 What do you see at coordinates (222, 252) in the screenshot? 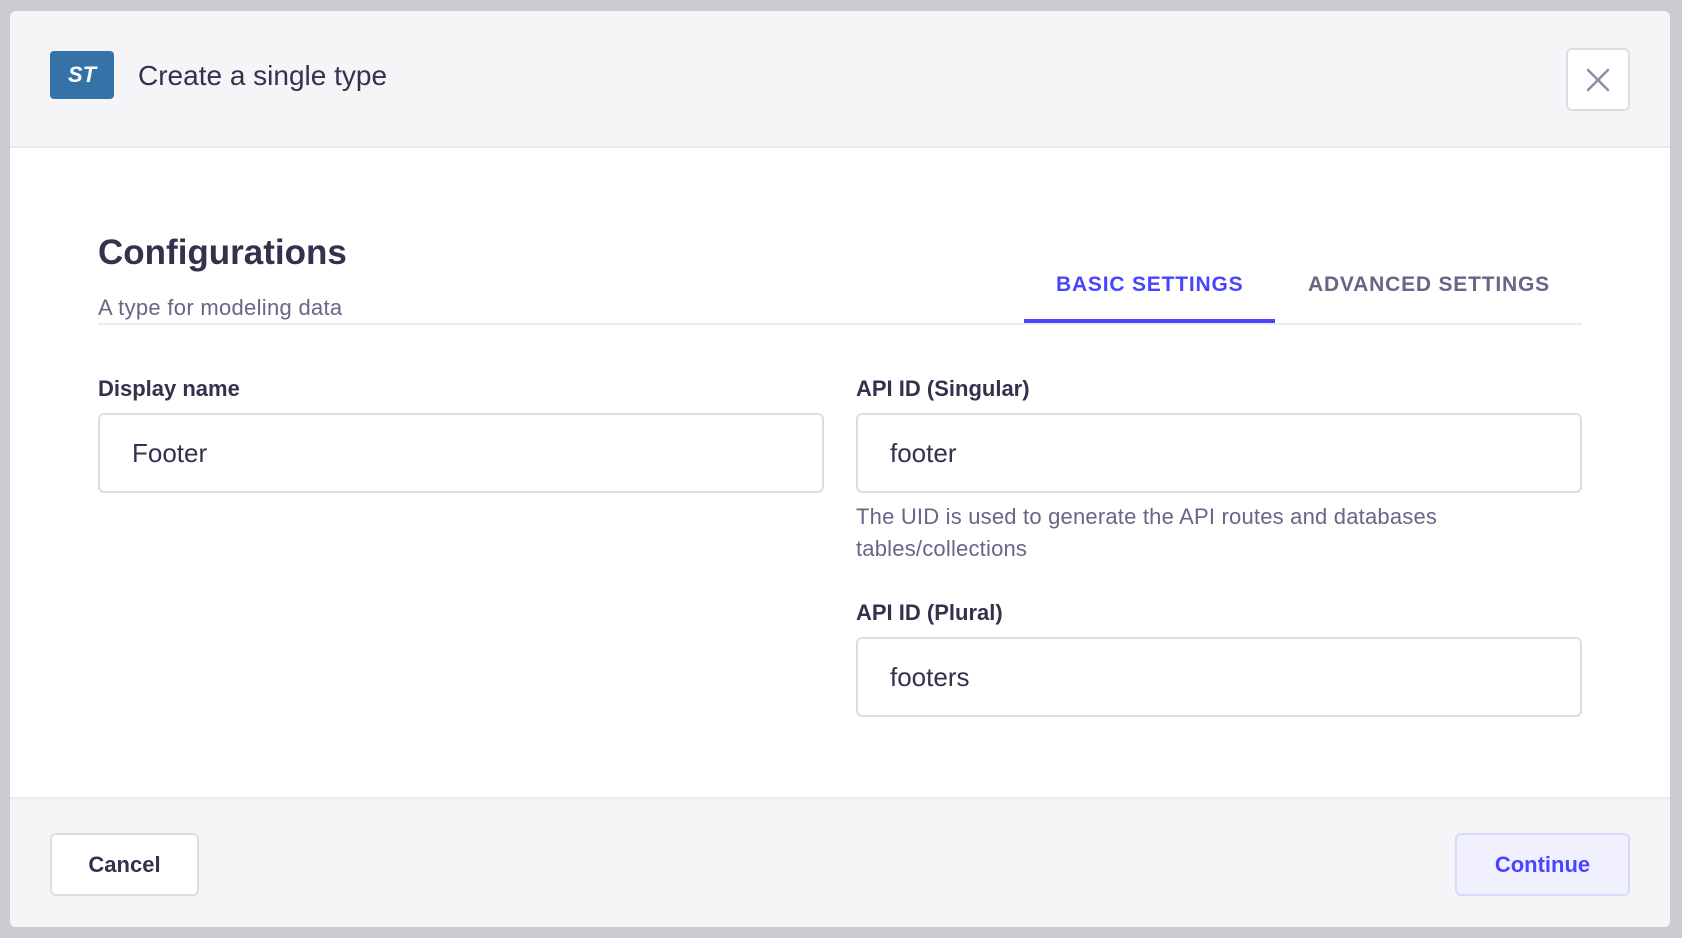
I see `section-heading: Configurations` at bounding box center [222, 252].